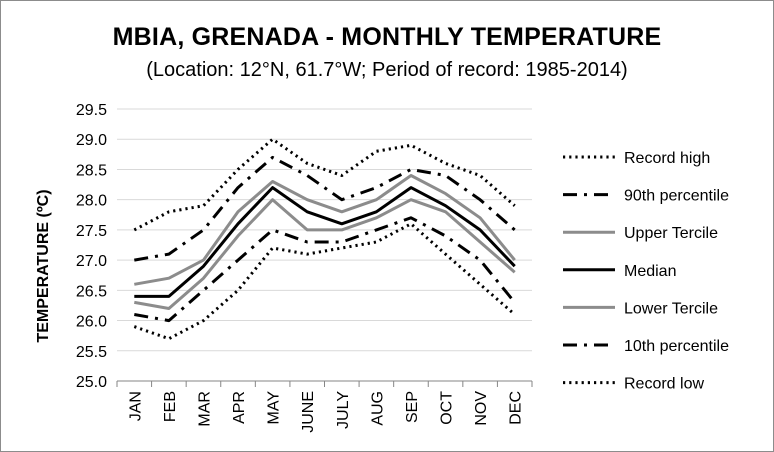 The image size is (774, 452). I want to click on legend-label: Upper Tercile, so click(671, 233).